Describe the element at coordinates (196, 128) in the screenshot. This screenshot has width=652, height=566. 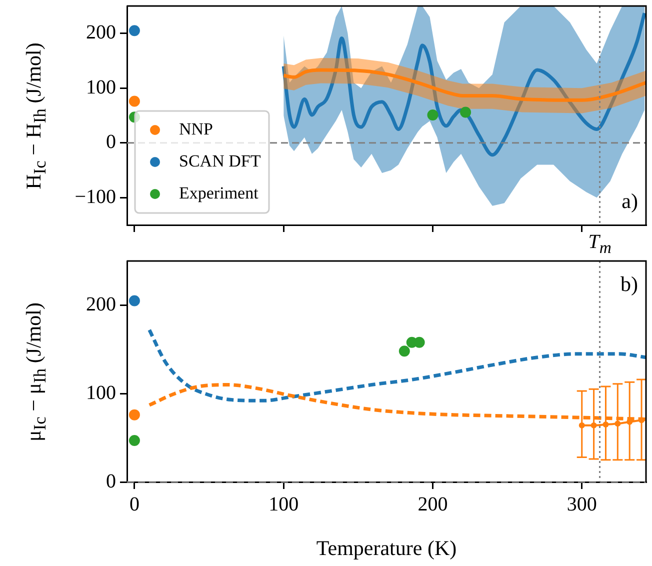
I see `legend-label: NNP` at that location.